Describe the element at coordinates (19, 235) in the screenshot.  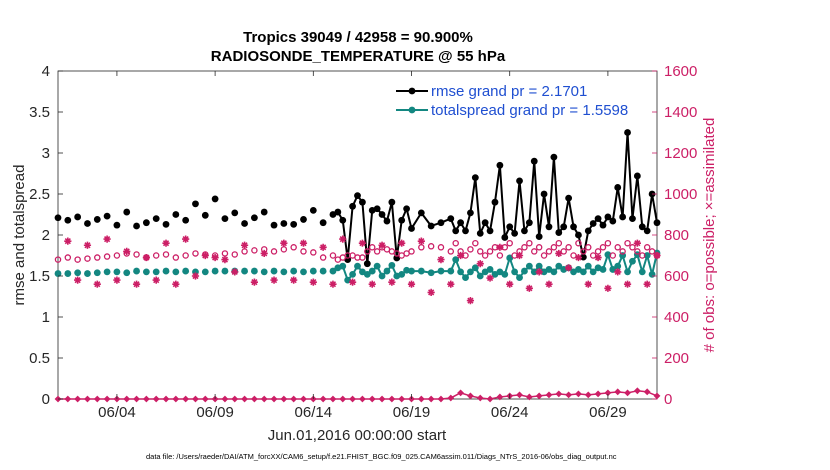
I see `y-axis-left-label: rmse and totalspread` at that location.